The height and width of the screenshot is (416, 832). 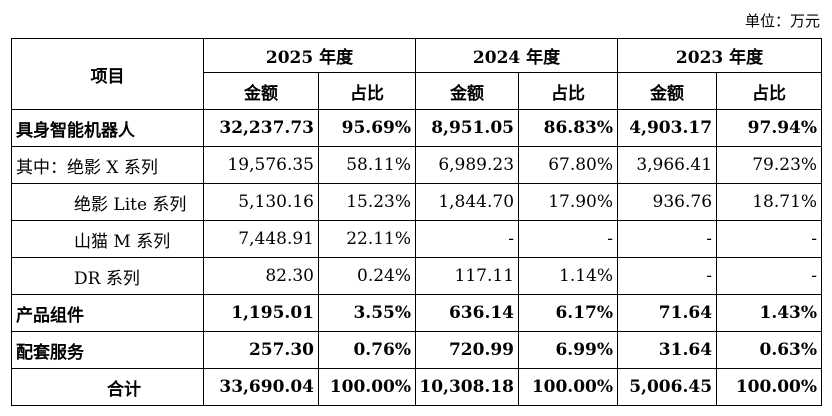 I want to click on cell-value: 5,006.45, so click(x=667, y=387).